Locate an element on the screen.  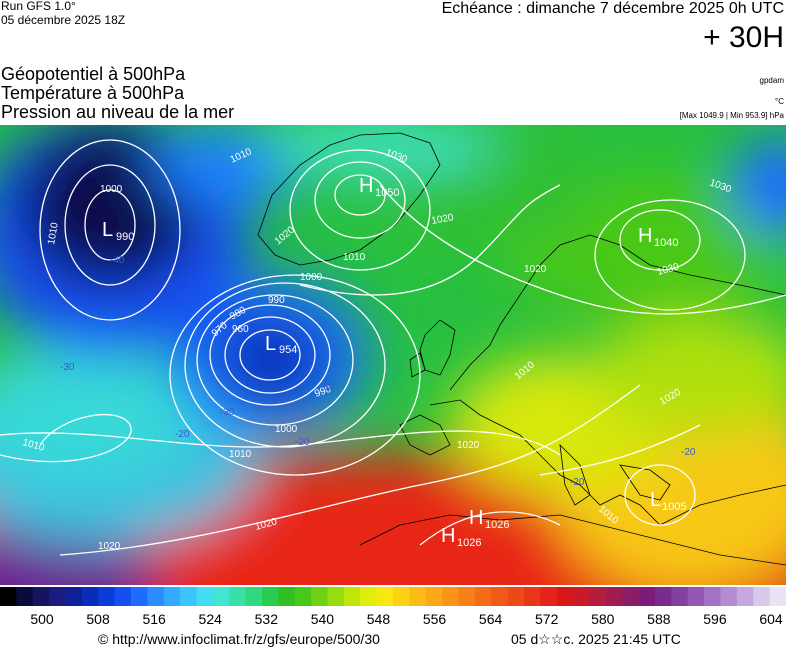
run-date: 05 décembre 2025 18Z is located at coordinates (63, 20).